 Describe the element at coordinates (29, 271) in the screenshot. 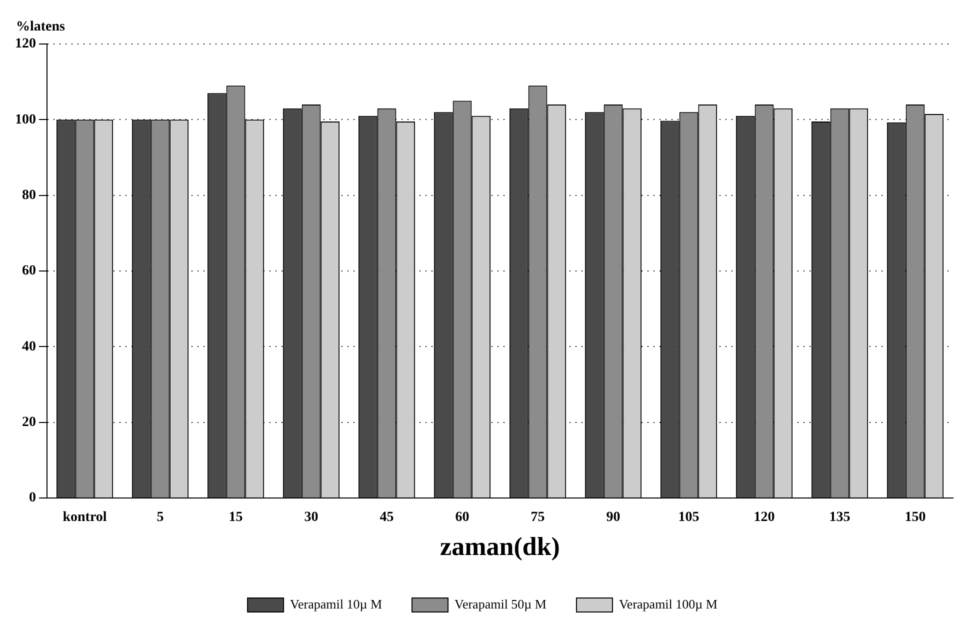

I see `y-tick-label: 60` at that location.